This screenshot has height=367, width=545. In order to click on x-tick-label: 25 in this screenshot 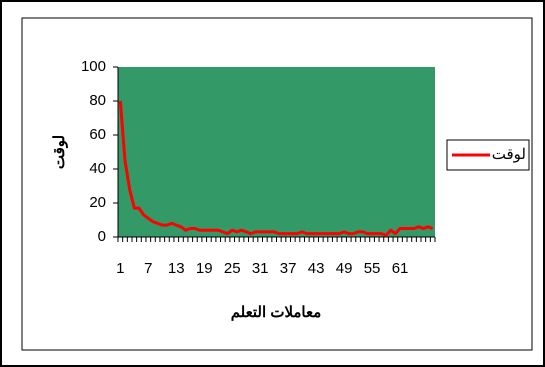, I will do `click(232, 268)`.